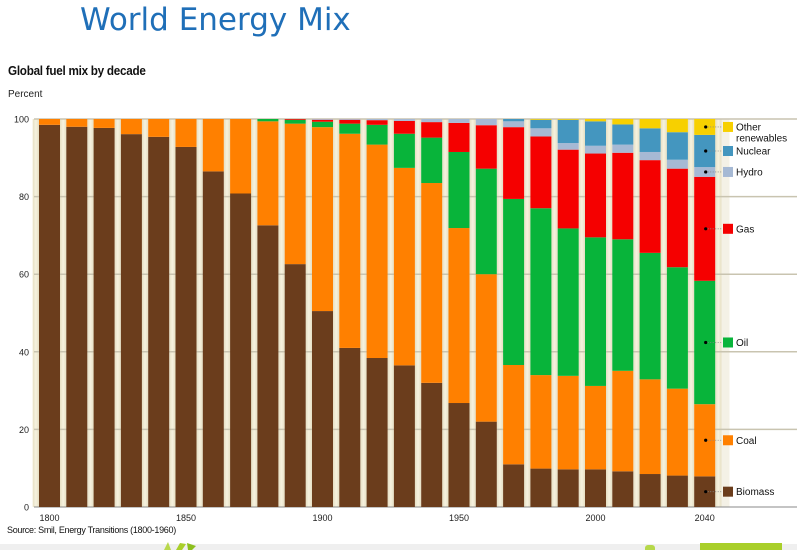 Image resolution: width=797 pixels, height=550 pixels. I want to click on x-tick-label: 1850, so click(186, 518).